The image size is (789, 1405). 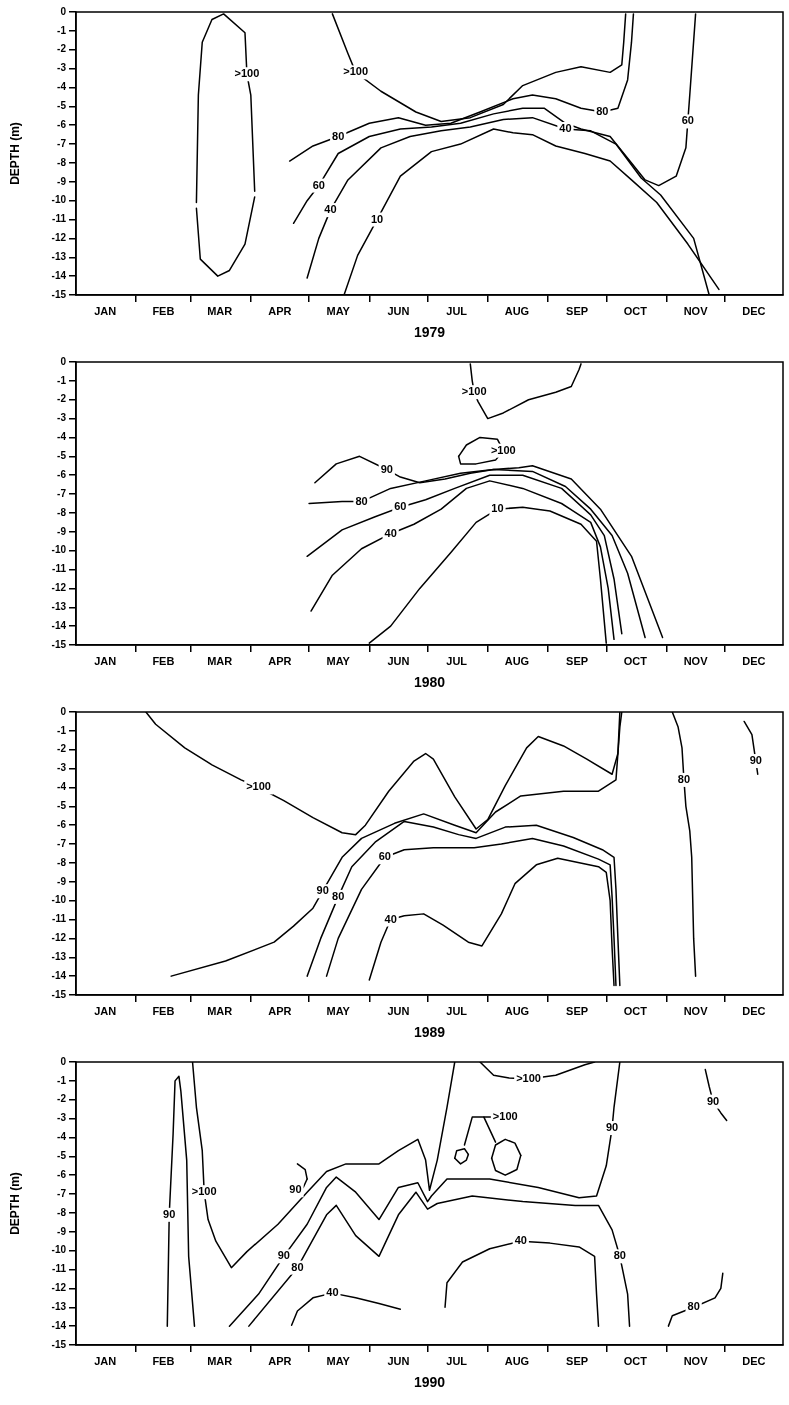 What do you see at coordinates (429, 332) in the screenshot?
I see `x-axis-title: 1979` at bounding box center [429, 332].